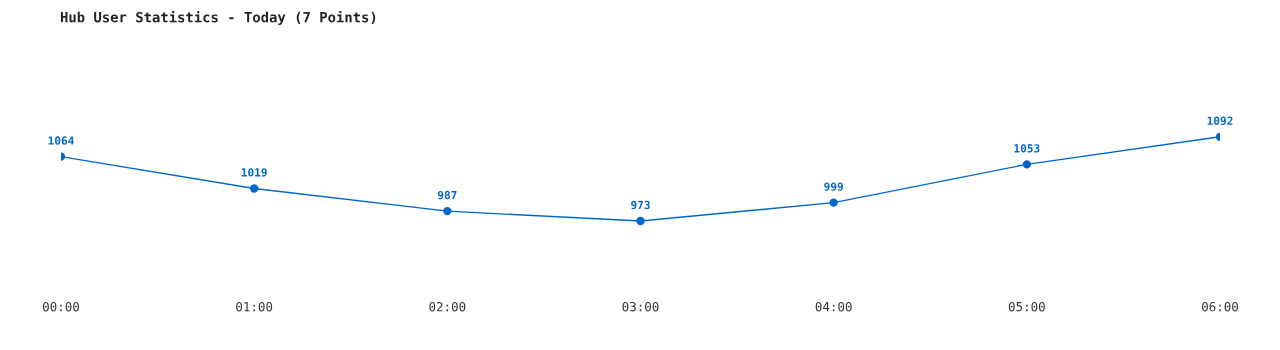 The image size is (1280, 350). Describe the element at coordinates (1220, 306) in the screenshot. I see `x-tick-label: 06:00` at that location.